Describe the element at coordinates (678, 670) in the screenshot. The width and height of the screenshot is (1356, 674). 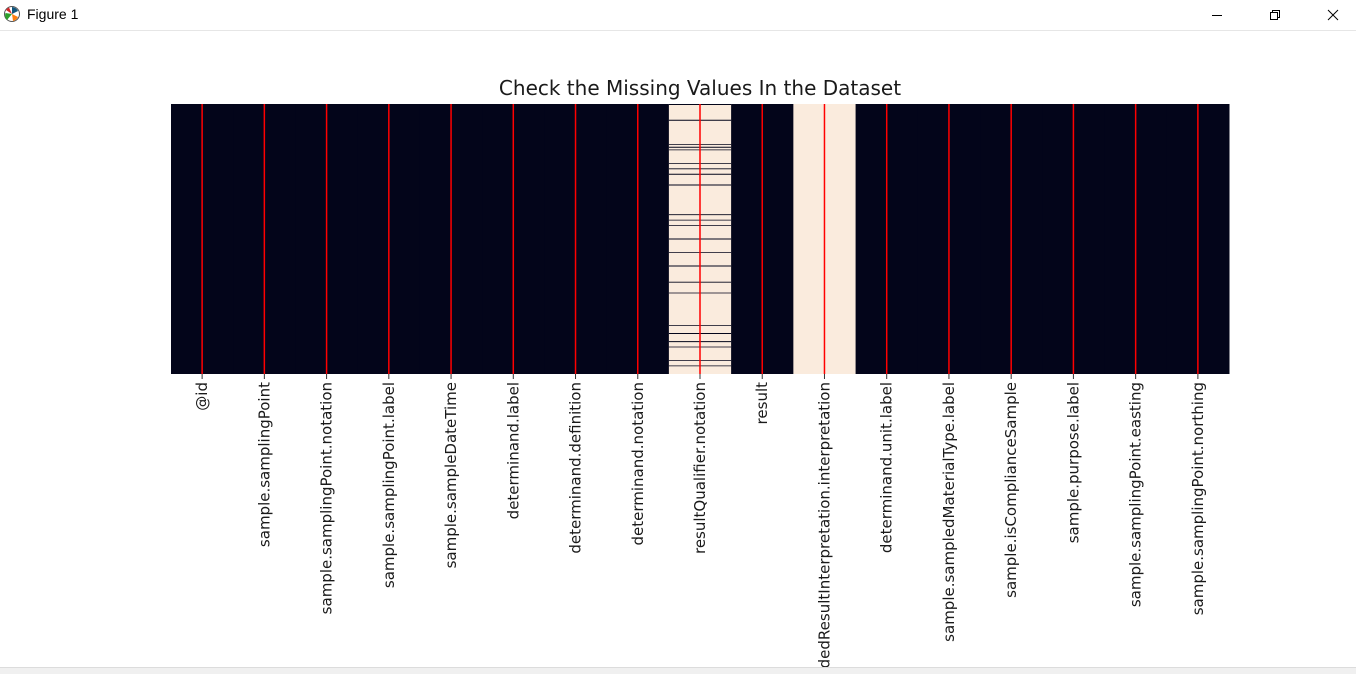
I see `status-bar` at that location.